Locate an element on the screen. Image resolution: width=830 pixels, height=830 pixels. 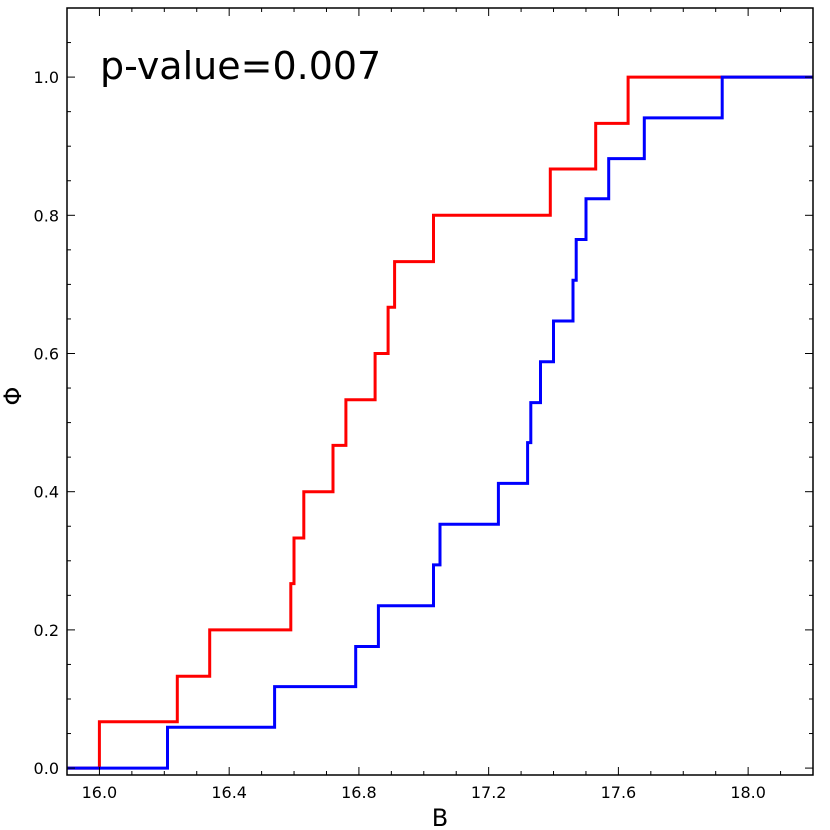
x-tick-label: 16.4 is located at coordinates (229, 792).